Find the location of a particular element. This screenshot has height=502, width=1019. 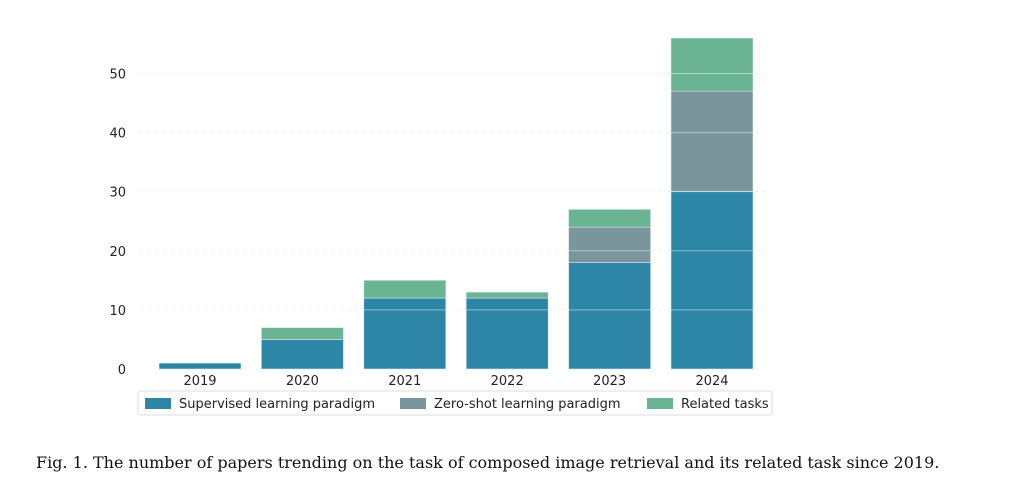

x-tick-label: 2021 is located at coordinates (404, 381).